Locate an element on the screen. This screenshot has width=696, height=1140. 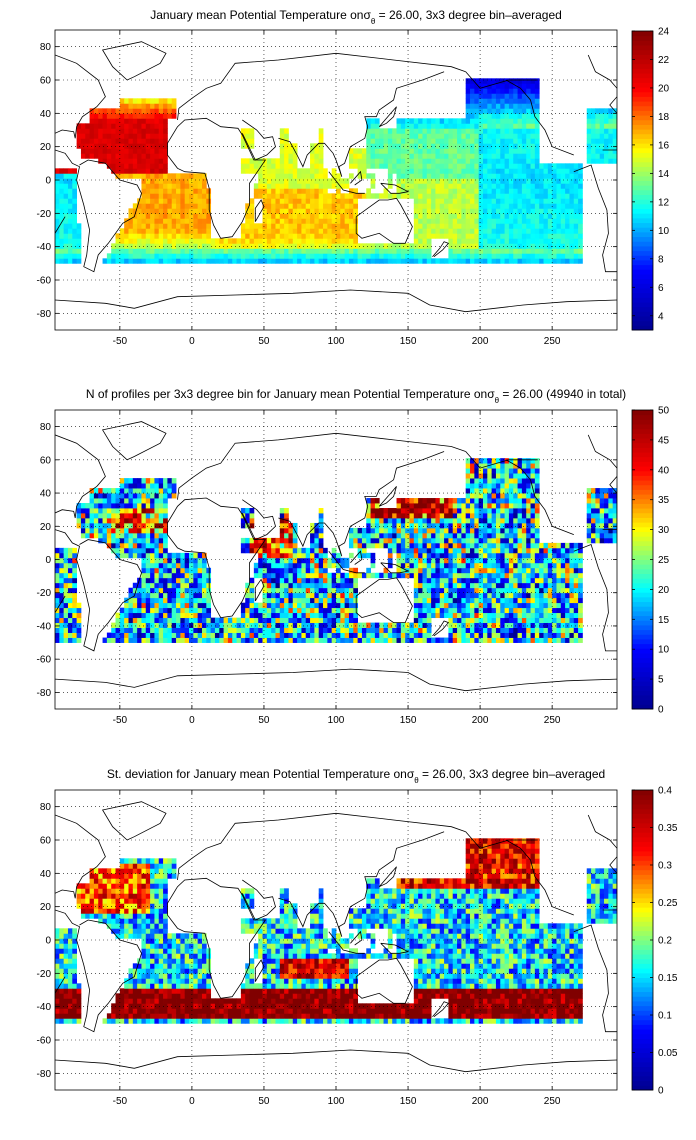
title-part: σ is located at coordinates (491, 394).